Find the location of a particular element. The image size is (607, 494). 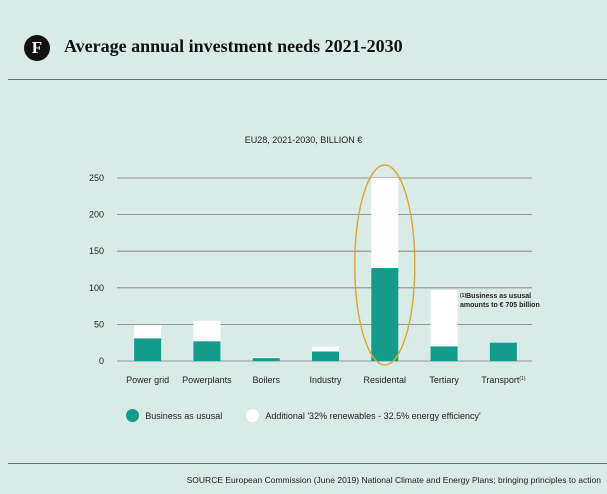

y-tick-label: 0 is located at coordinates (101, 361).